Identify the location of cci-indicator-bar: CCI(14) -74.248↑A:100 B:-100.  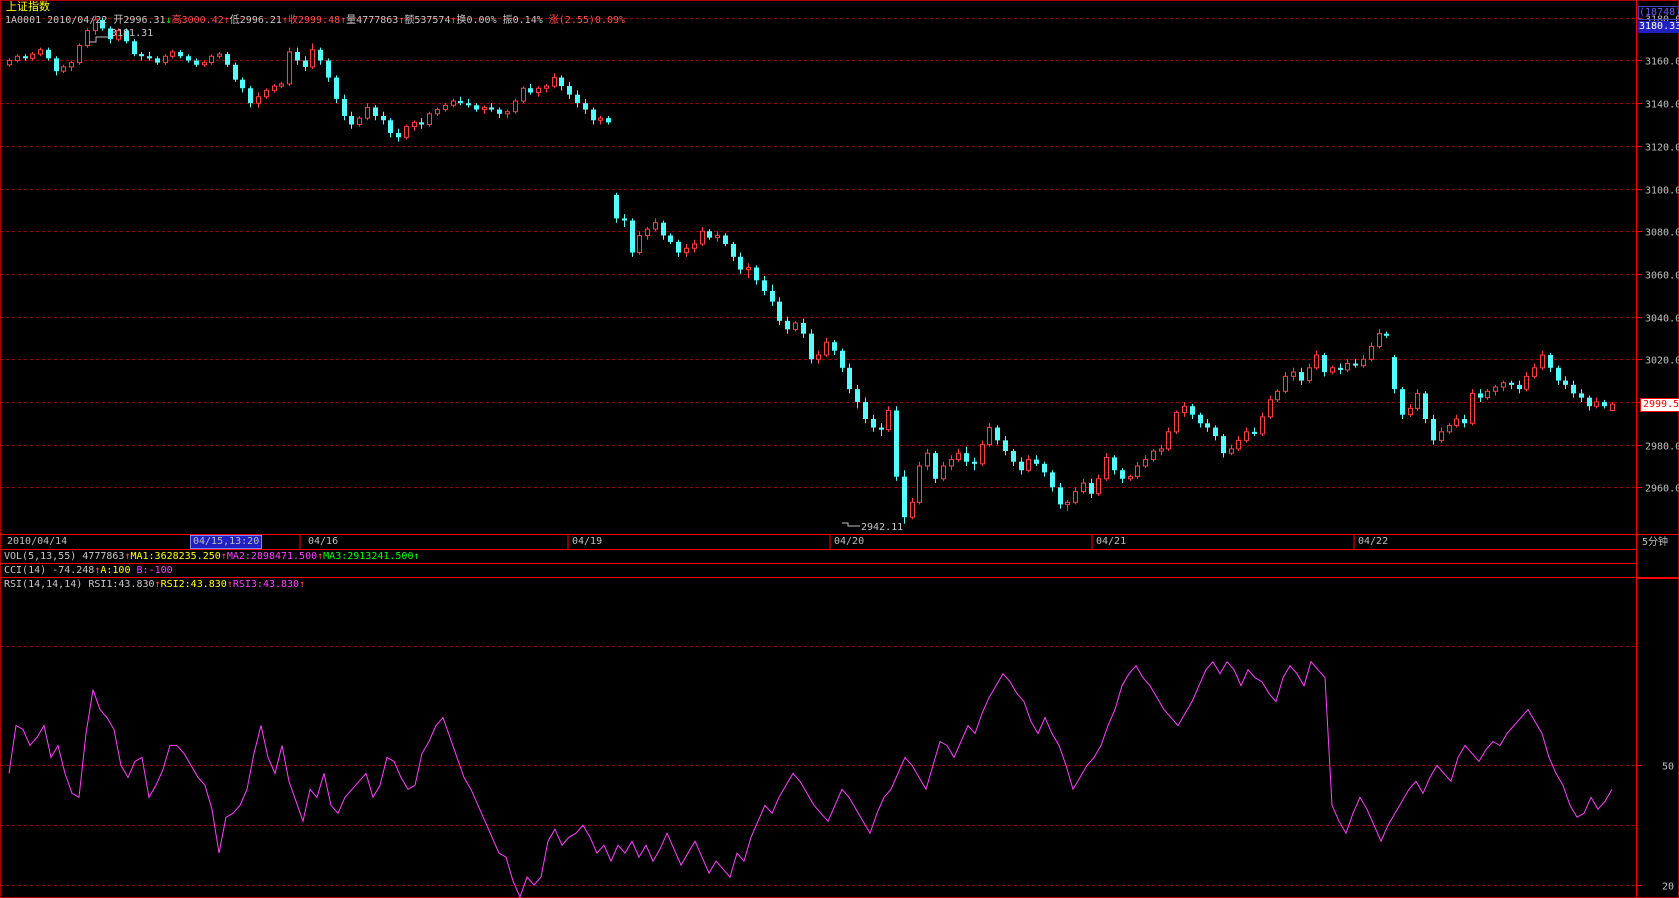
(88, 571).